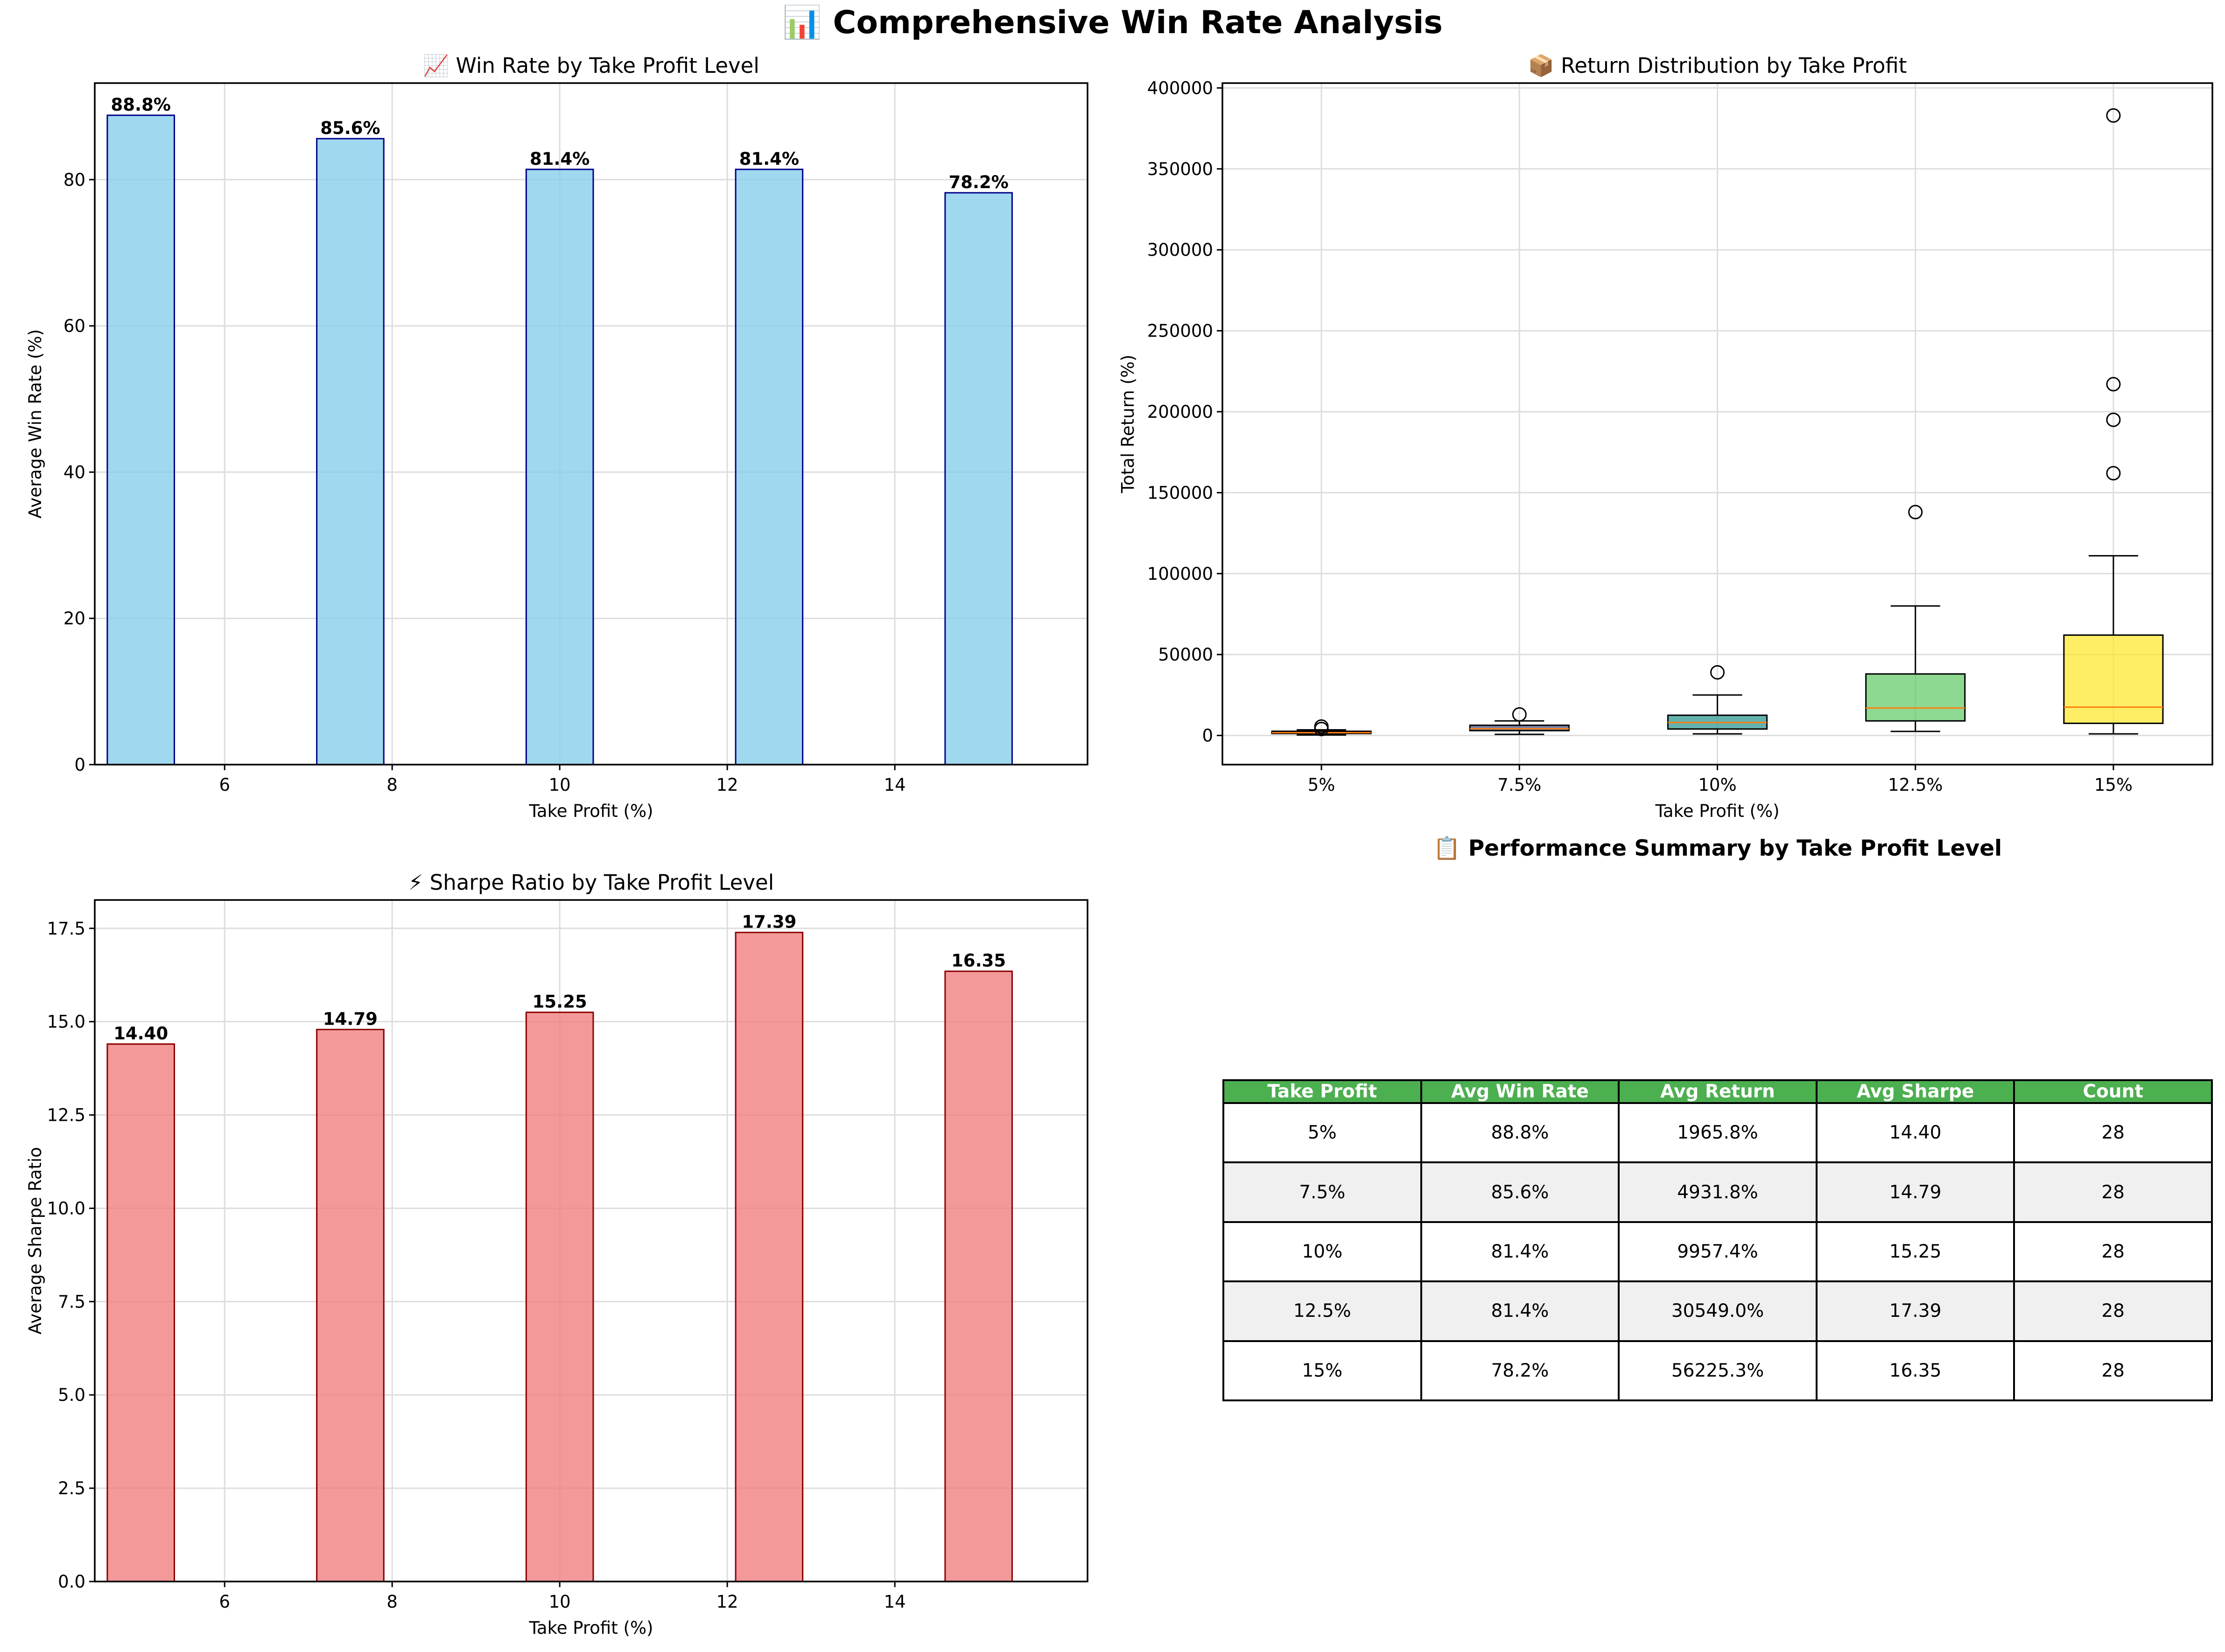  I want to click on table-cell: 5%, so click(1322, 1133).